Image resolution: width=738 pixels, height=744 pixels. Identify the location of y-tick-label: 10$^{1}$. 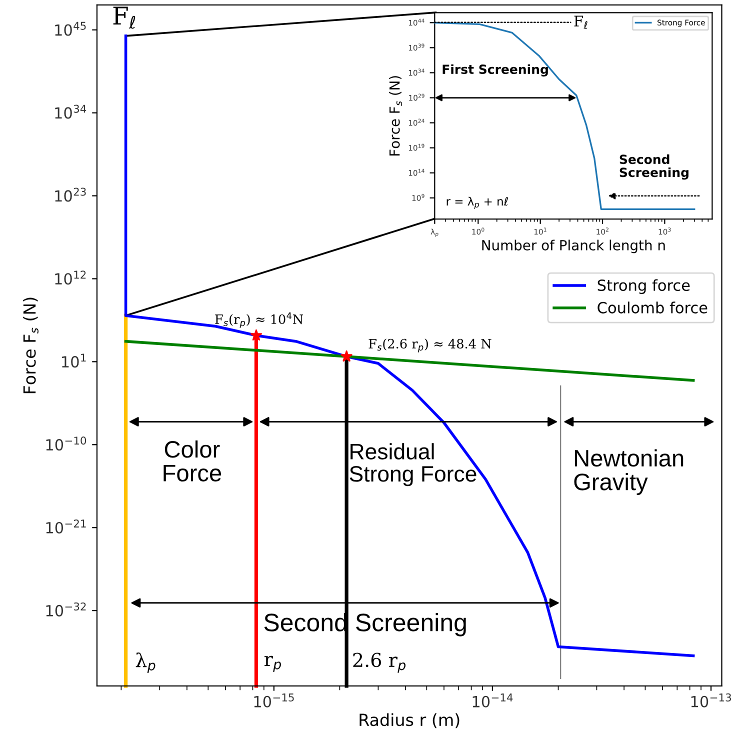
(74, 361).